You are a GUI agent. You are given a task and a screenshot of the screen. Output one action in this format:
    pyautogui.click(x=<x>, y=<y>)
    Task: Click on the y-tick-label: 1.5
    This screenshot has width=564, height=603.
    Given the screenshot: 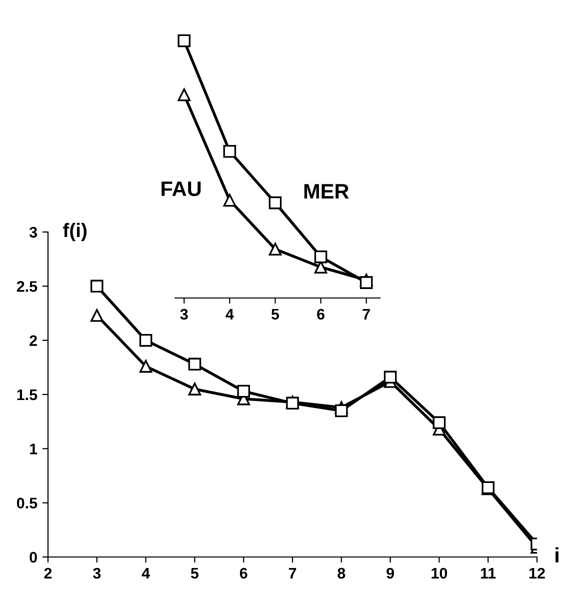 What is the action you would take?
    pyautogui.click(x=27, y=395)
    